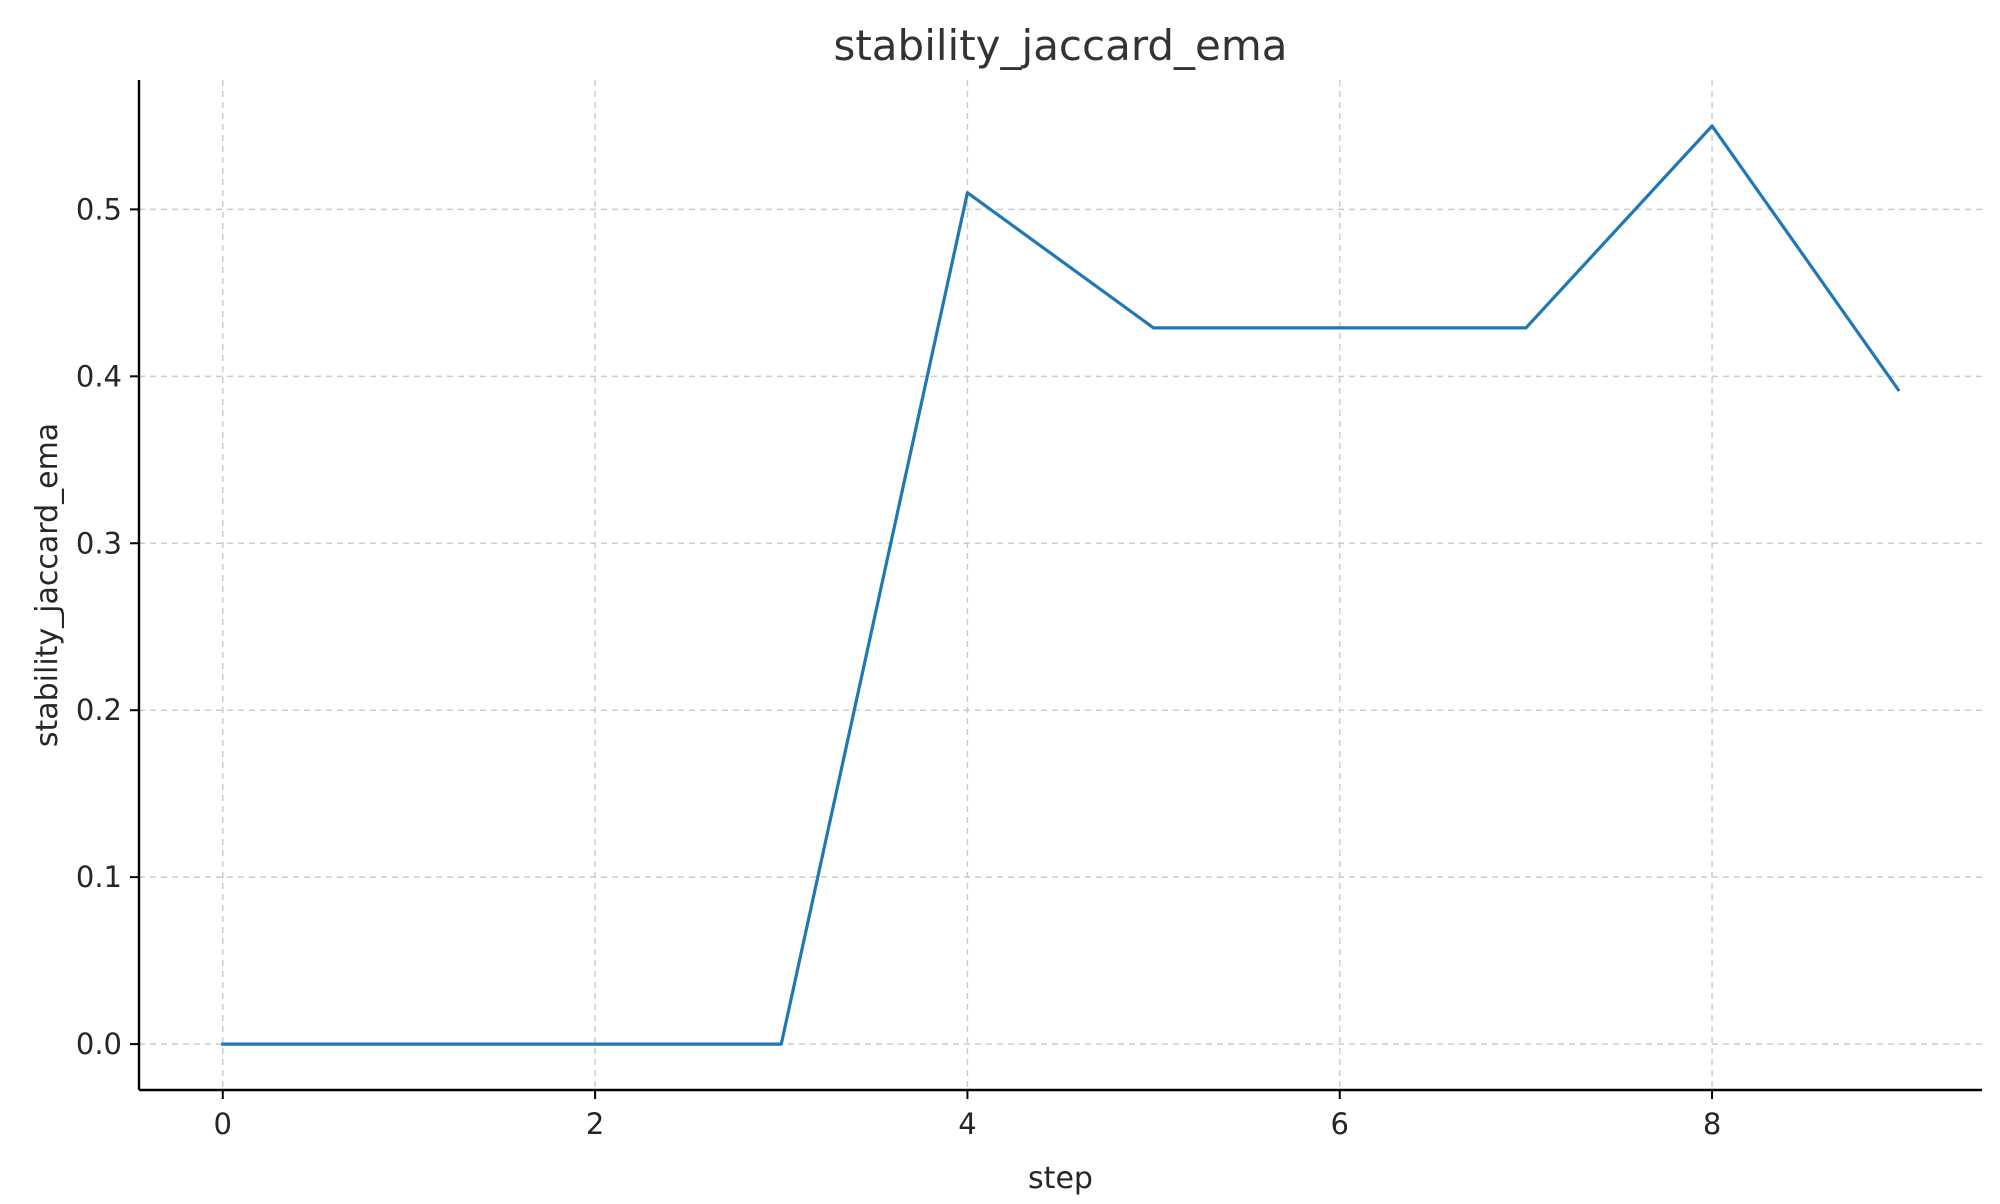  I want to click on x-tick-label: 4, so click(967, 1124).